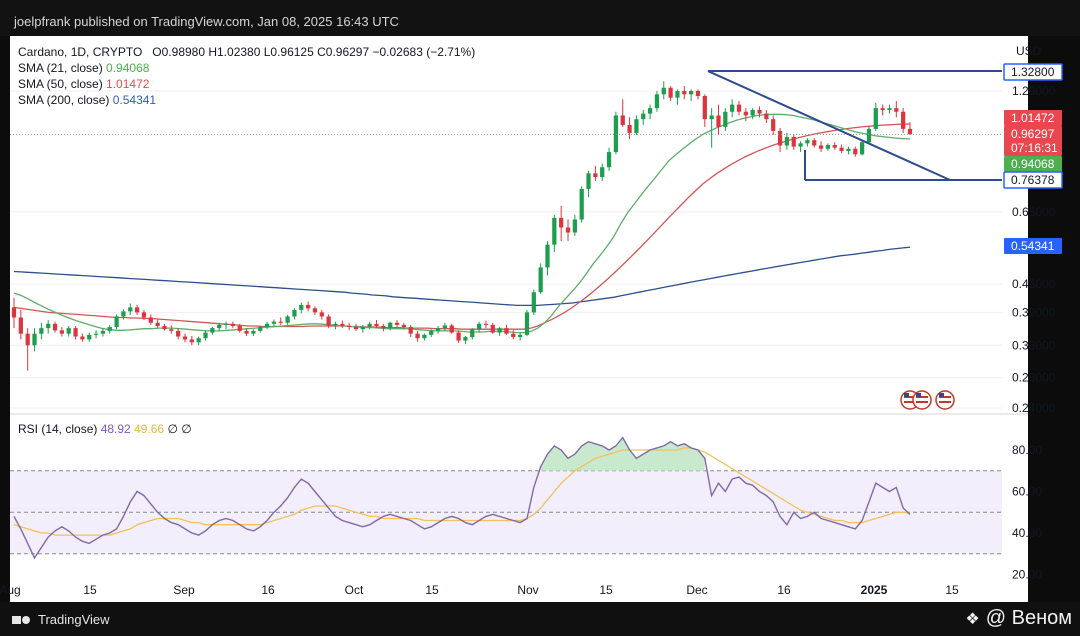  I want to click on time-tick-label: Dec, so click(696, 590).